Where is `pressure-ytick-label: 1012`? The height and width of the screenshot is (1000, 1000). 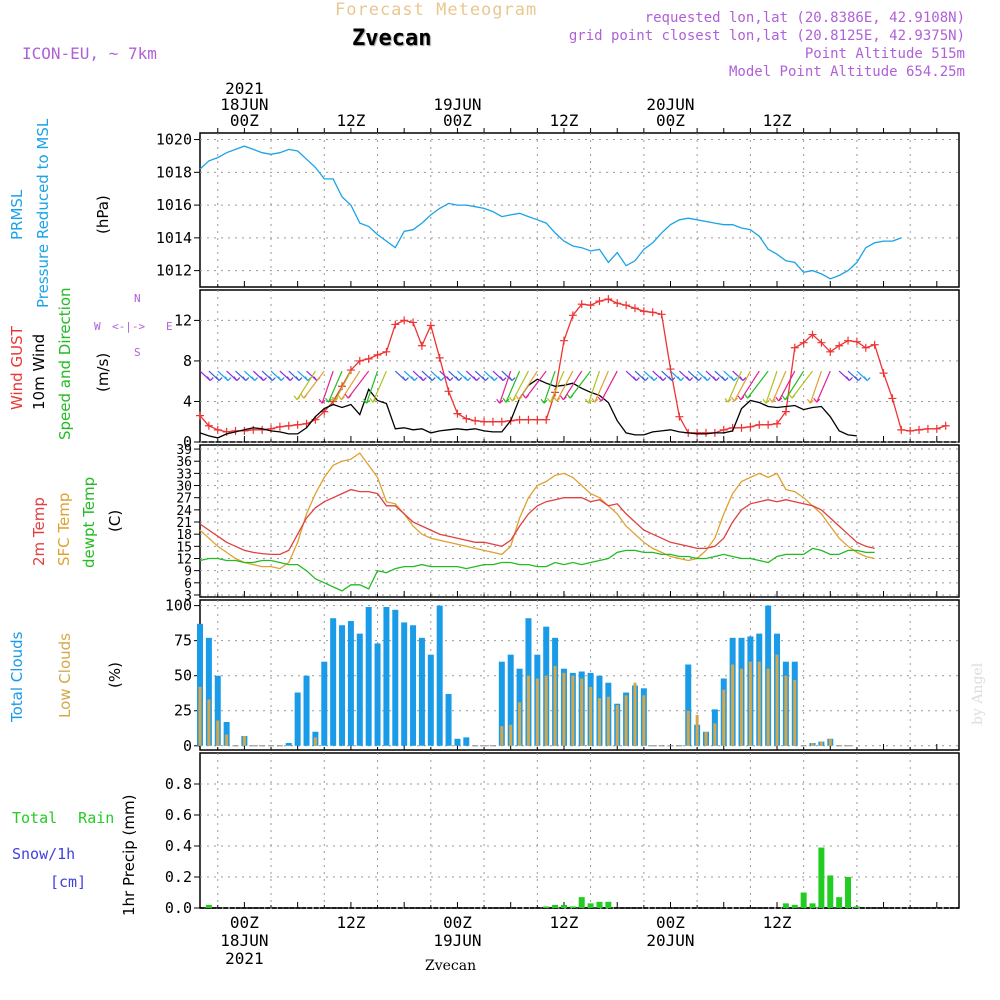
pressure-ytick-label: 1012 is located at coordinates (174, 271).